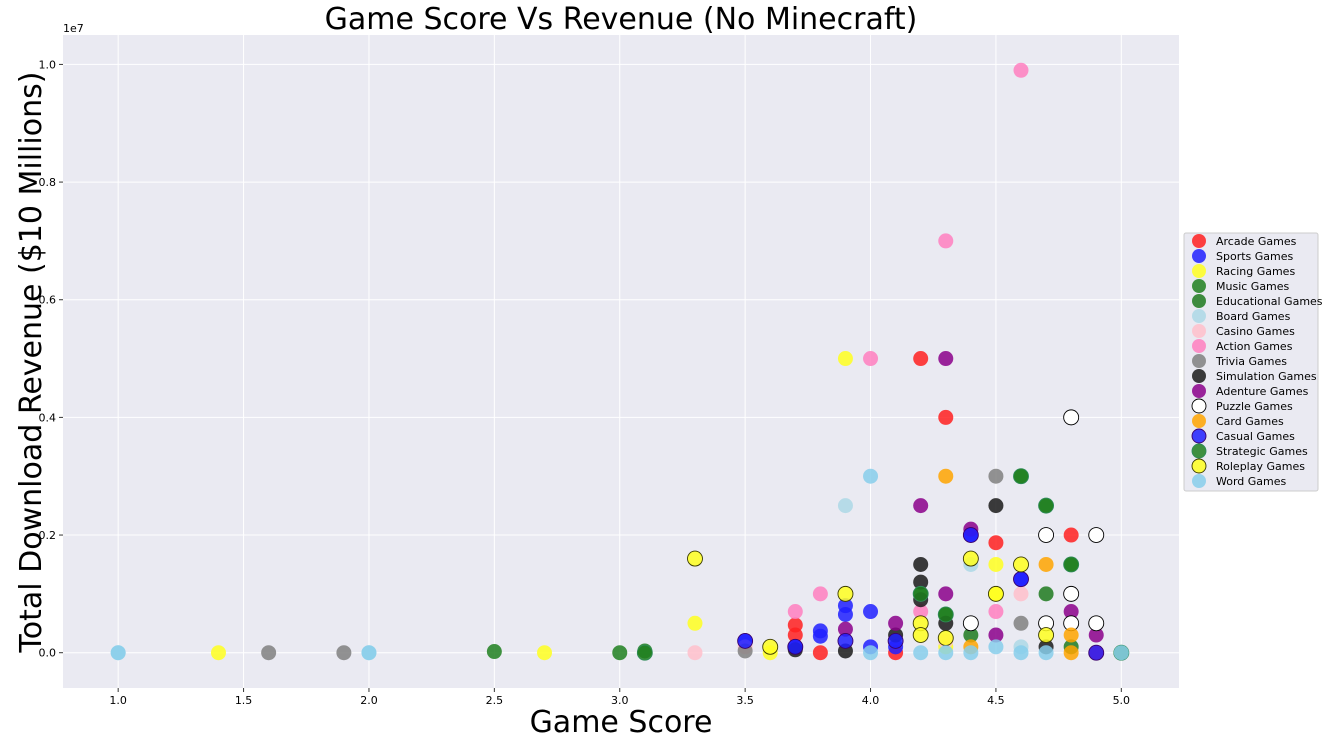  Describe the element at coordinates (495, 700) in the screenshot. I see `x-tick-label: 2.5` at that location.